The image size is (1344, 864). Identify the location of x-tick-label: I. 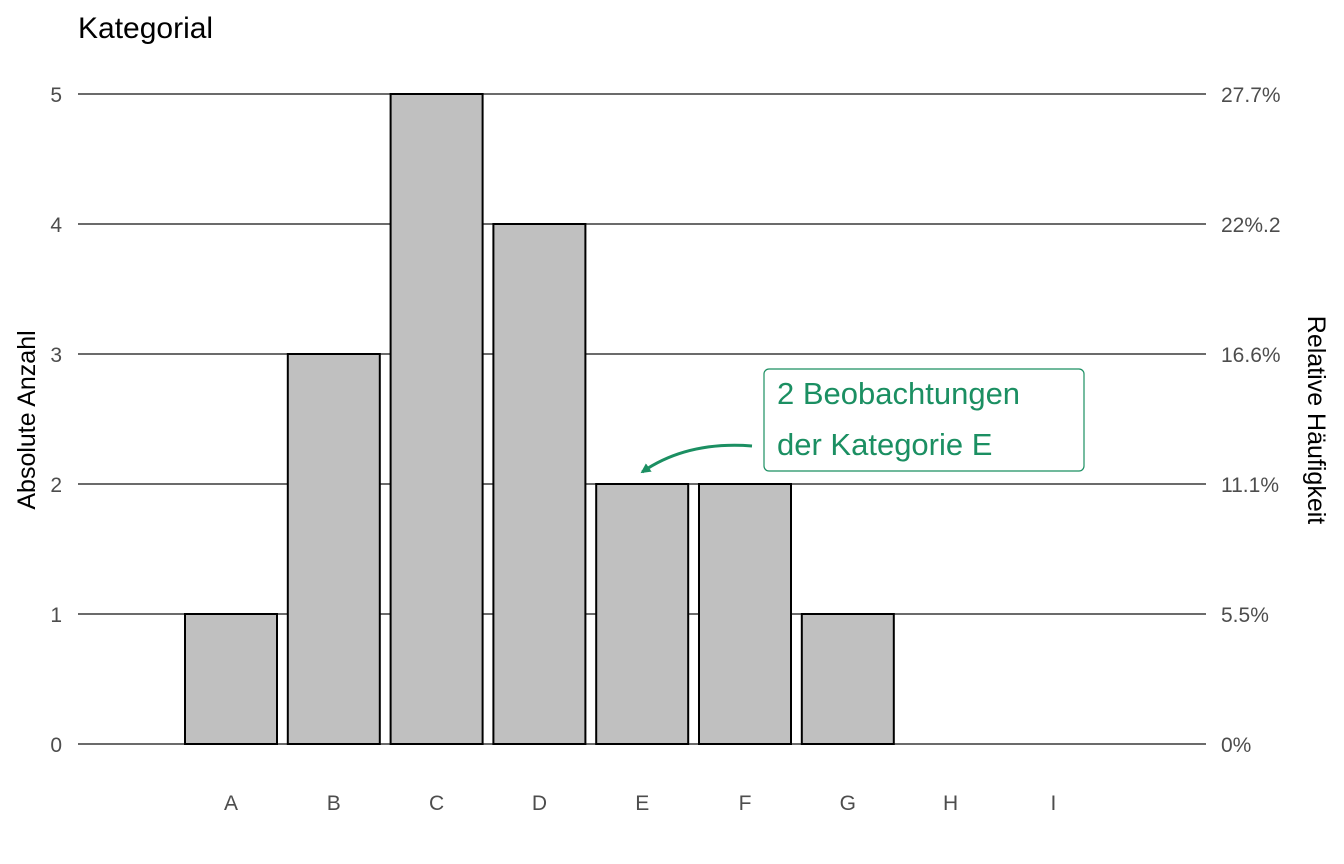
(1053, 803).